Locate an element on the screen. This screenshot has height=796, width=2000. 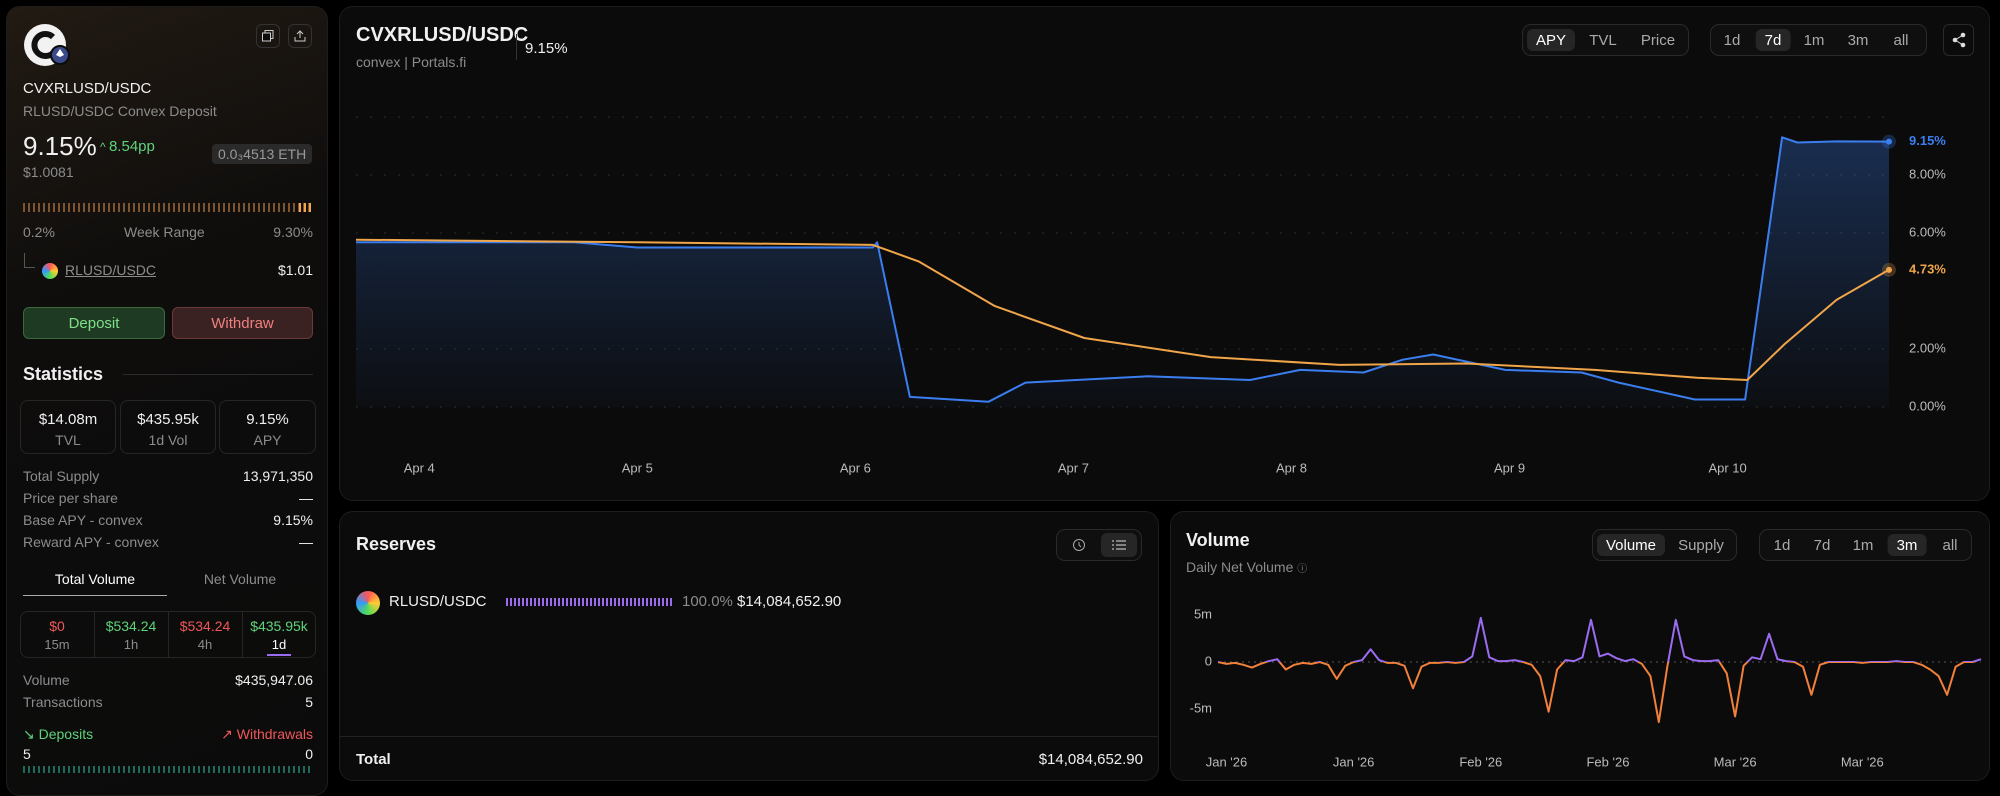
deposit-button: Deposit is located at coordinates (94, 323).